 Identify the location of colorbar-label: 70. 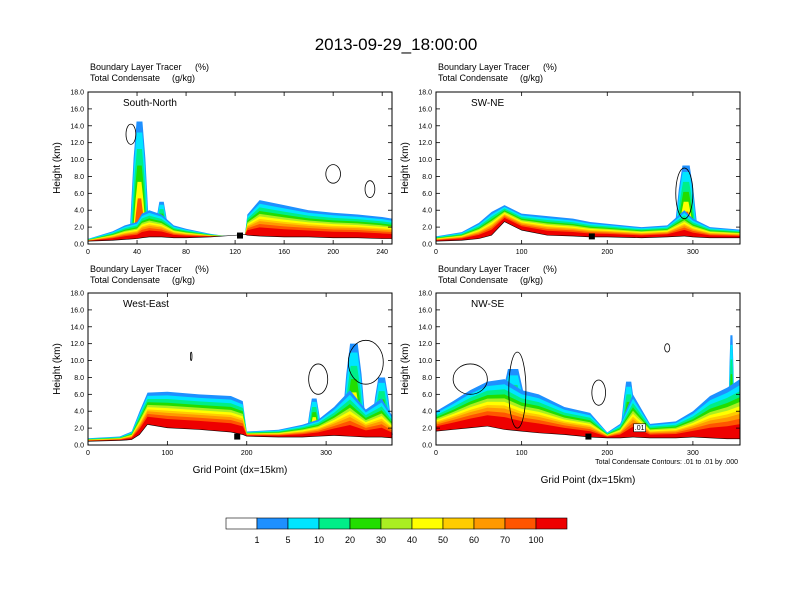
(505, 540).